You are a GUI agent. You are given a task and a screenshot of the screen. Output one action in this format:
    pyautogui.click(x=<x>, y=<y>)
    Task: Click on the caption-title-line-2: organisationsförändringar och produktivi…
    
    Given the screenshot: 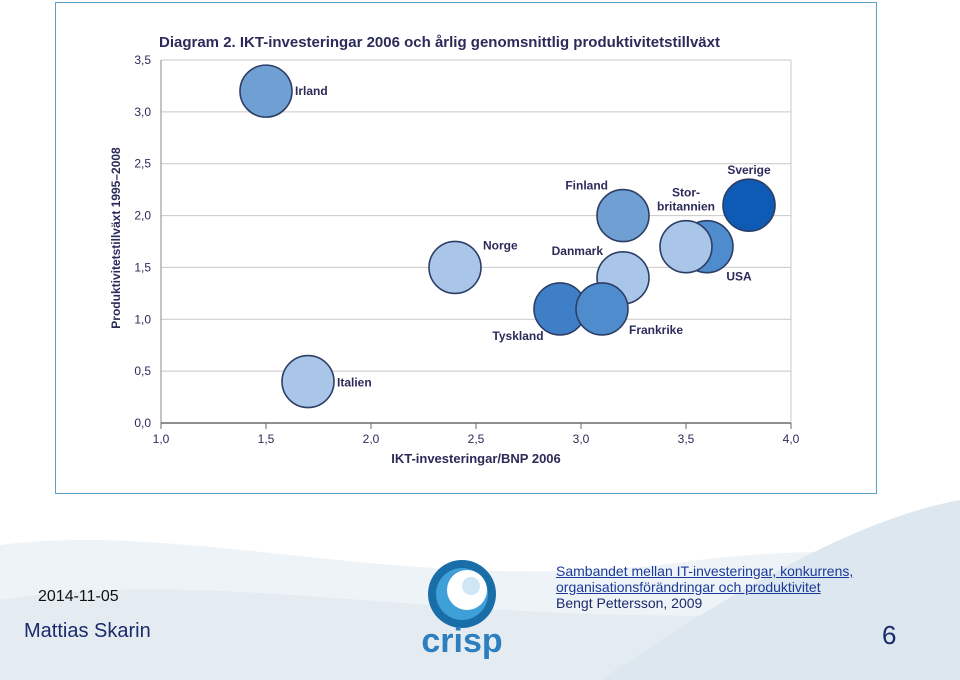 What is the action you would take?
    pyautogui.click(x=688, y=587)
    